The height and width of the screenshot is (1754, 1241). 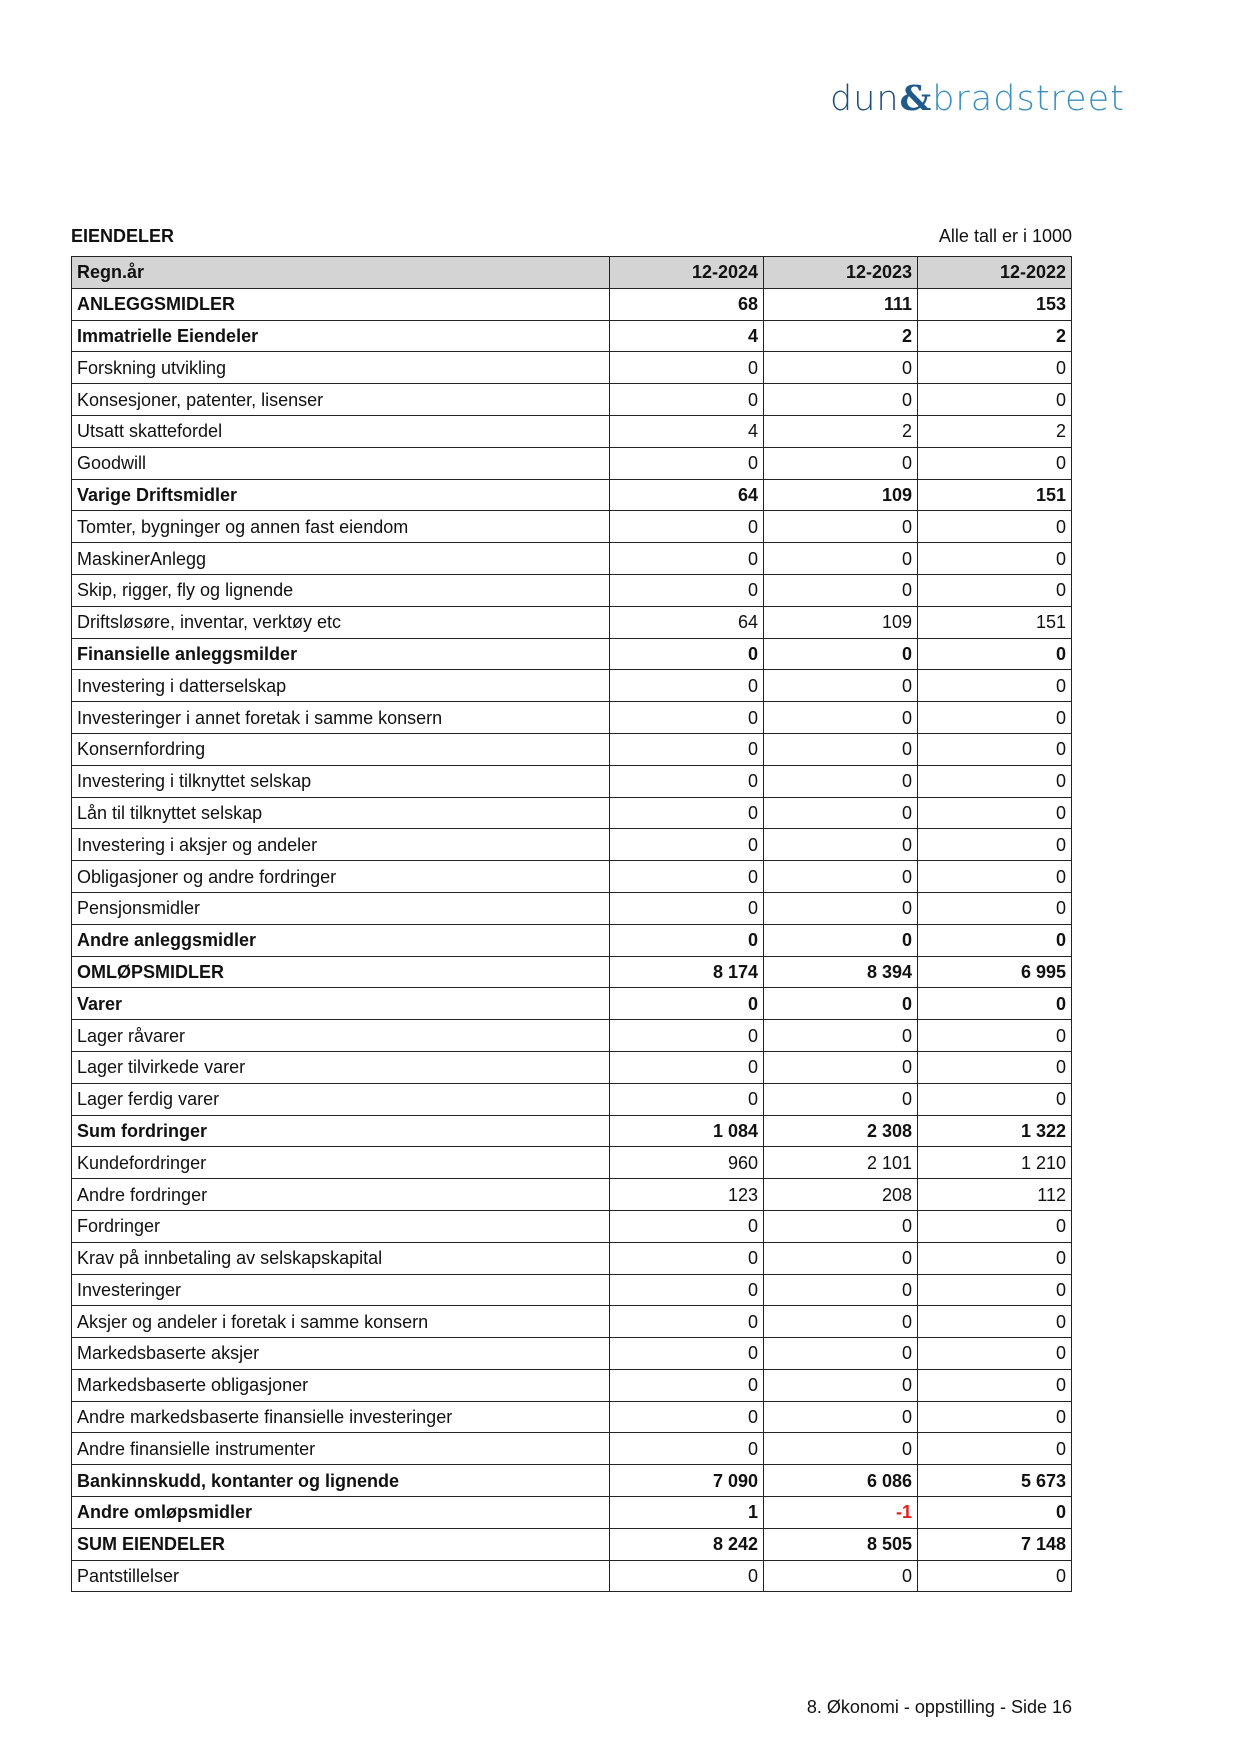 What do you see at coordinates (686, 622) in the screenshot?
I see `row-value: 64` at bounding box center [686, 622].